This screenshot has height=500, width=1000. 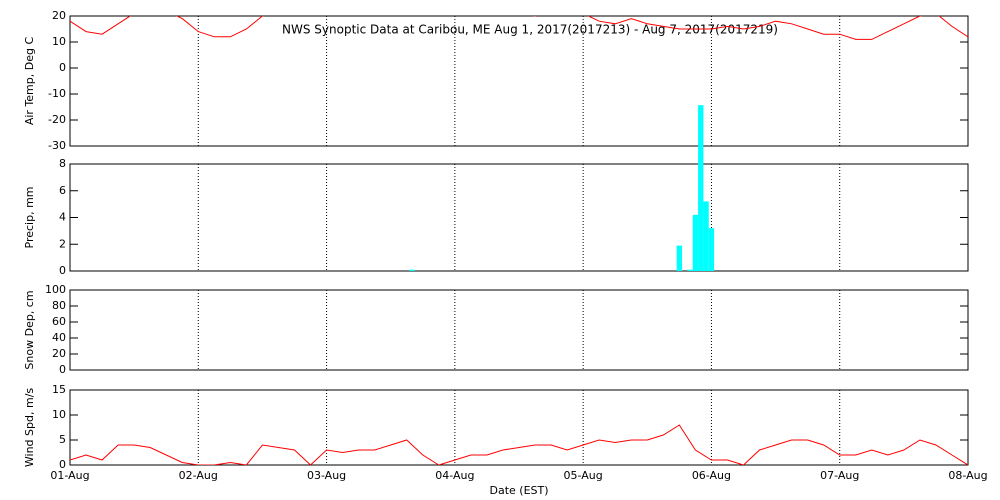 What do you see at coordinates (29, 218) in the screenshot?
I see `y-axis-label: Precip, mm` at bounding box center [29, 218].